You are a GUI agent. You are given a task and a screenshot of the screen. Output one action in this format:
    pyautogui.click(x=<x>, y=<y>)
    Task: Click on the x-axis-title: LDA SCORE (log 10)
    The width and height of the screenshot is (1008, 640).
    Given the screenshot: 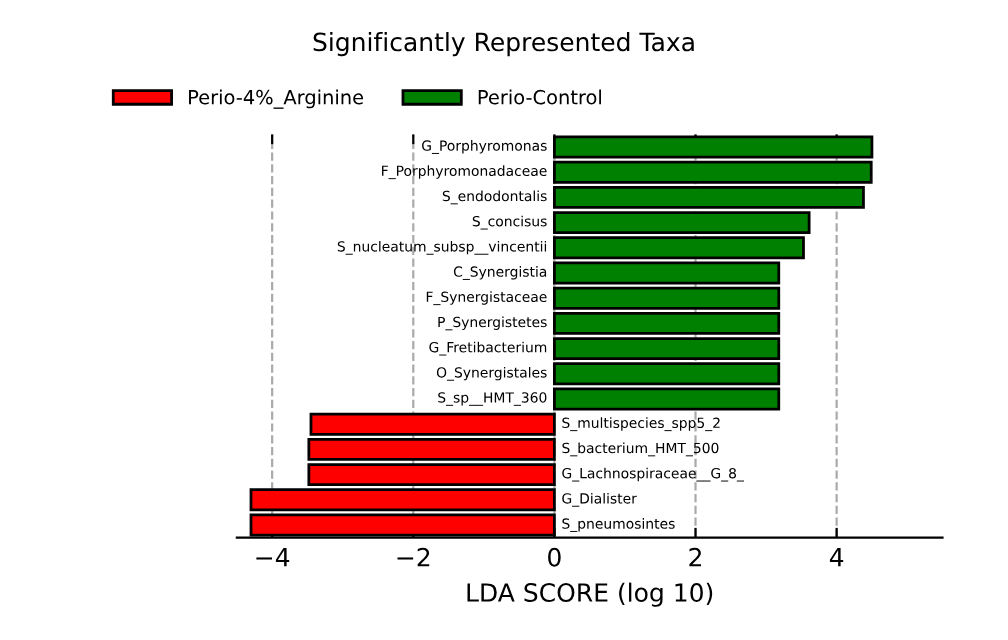 What is the action you would take?
    pyautogui.click(x=590, y=594)
    